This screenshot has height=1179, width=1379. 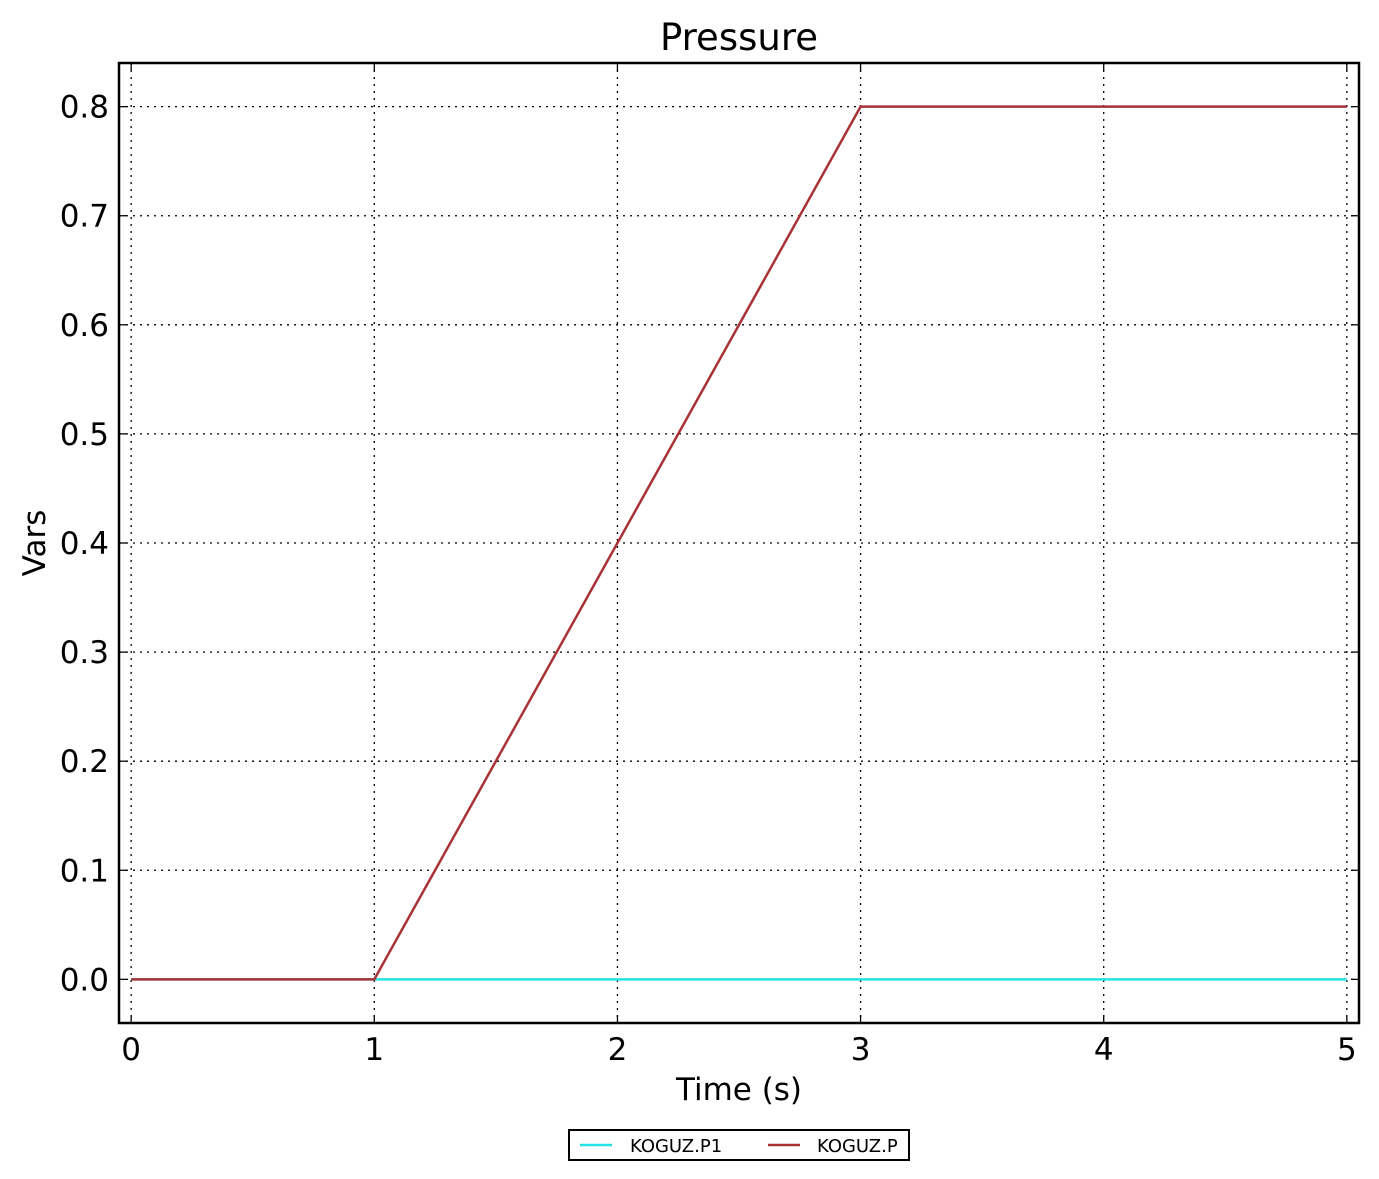 I want to click on x-axis-title: Time (s), so click(x=738, y=1090).